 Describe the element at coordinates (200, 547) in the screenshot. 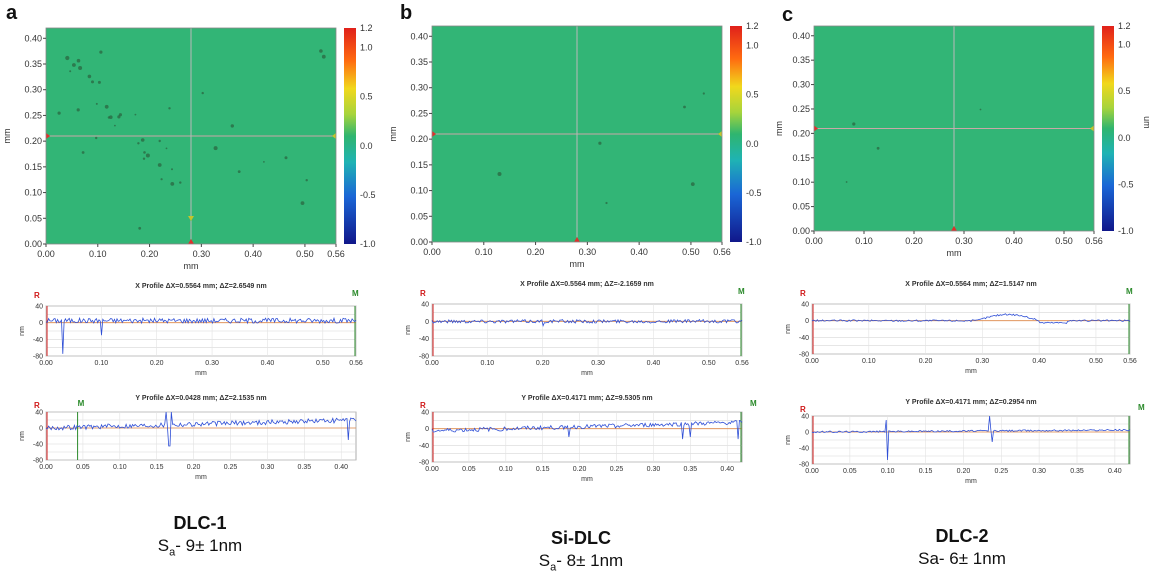

I see `roughness-value: Sa- 9± 1nm` at that location.